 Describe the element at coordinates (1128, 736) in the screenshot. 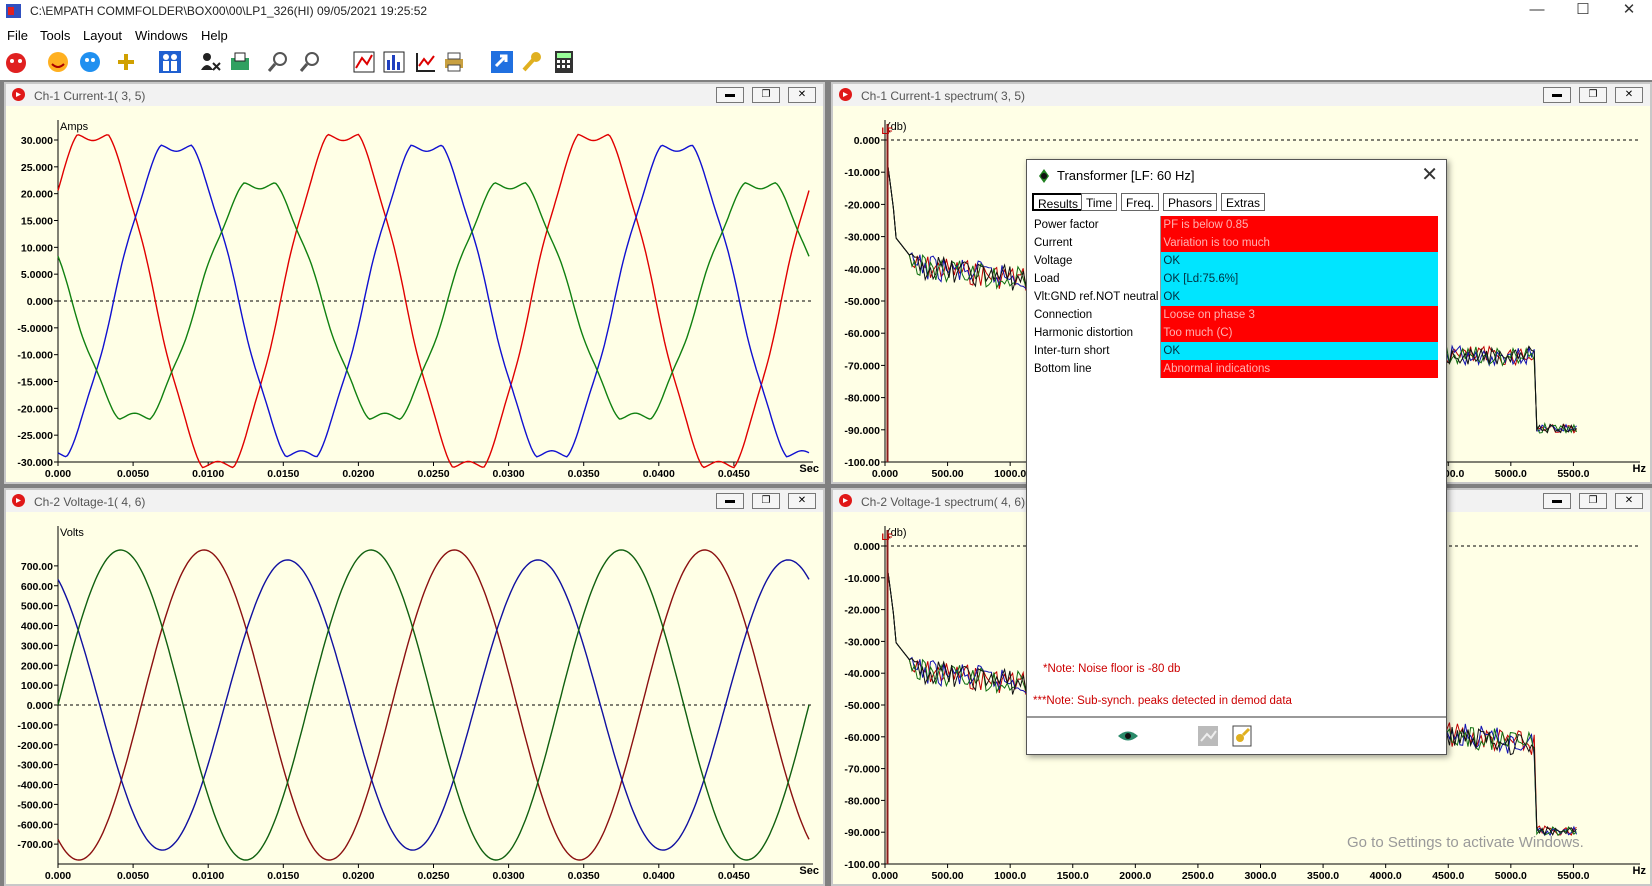

I see `eye-icon` at that location.